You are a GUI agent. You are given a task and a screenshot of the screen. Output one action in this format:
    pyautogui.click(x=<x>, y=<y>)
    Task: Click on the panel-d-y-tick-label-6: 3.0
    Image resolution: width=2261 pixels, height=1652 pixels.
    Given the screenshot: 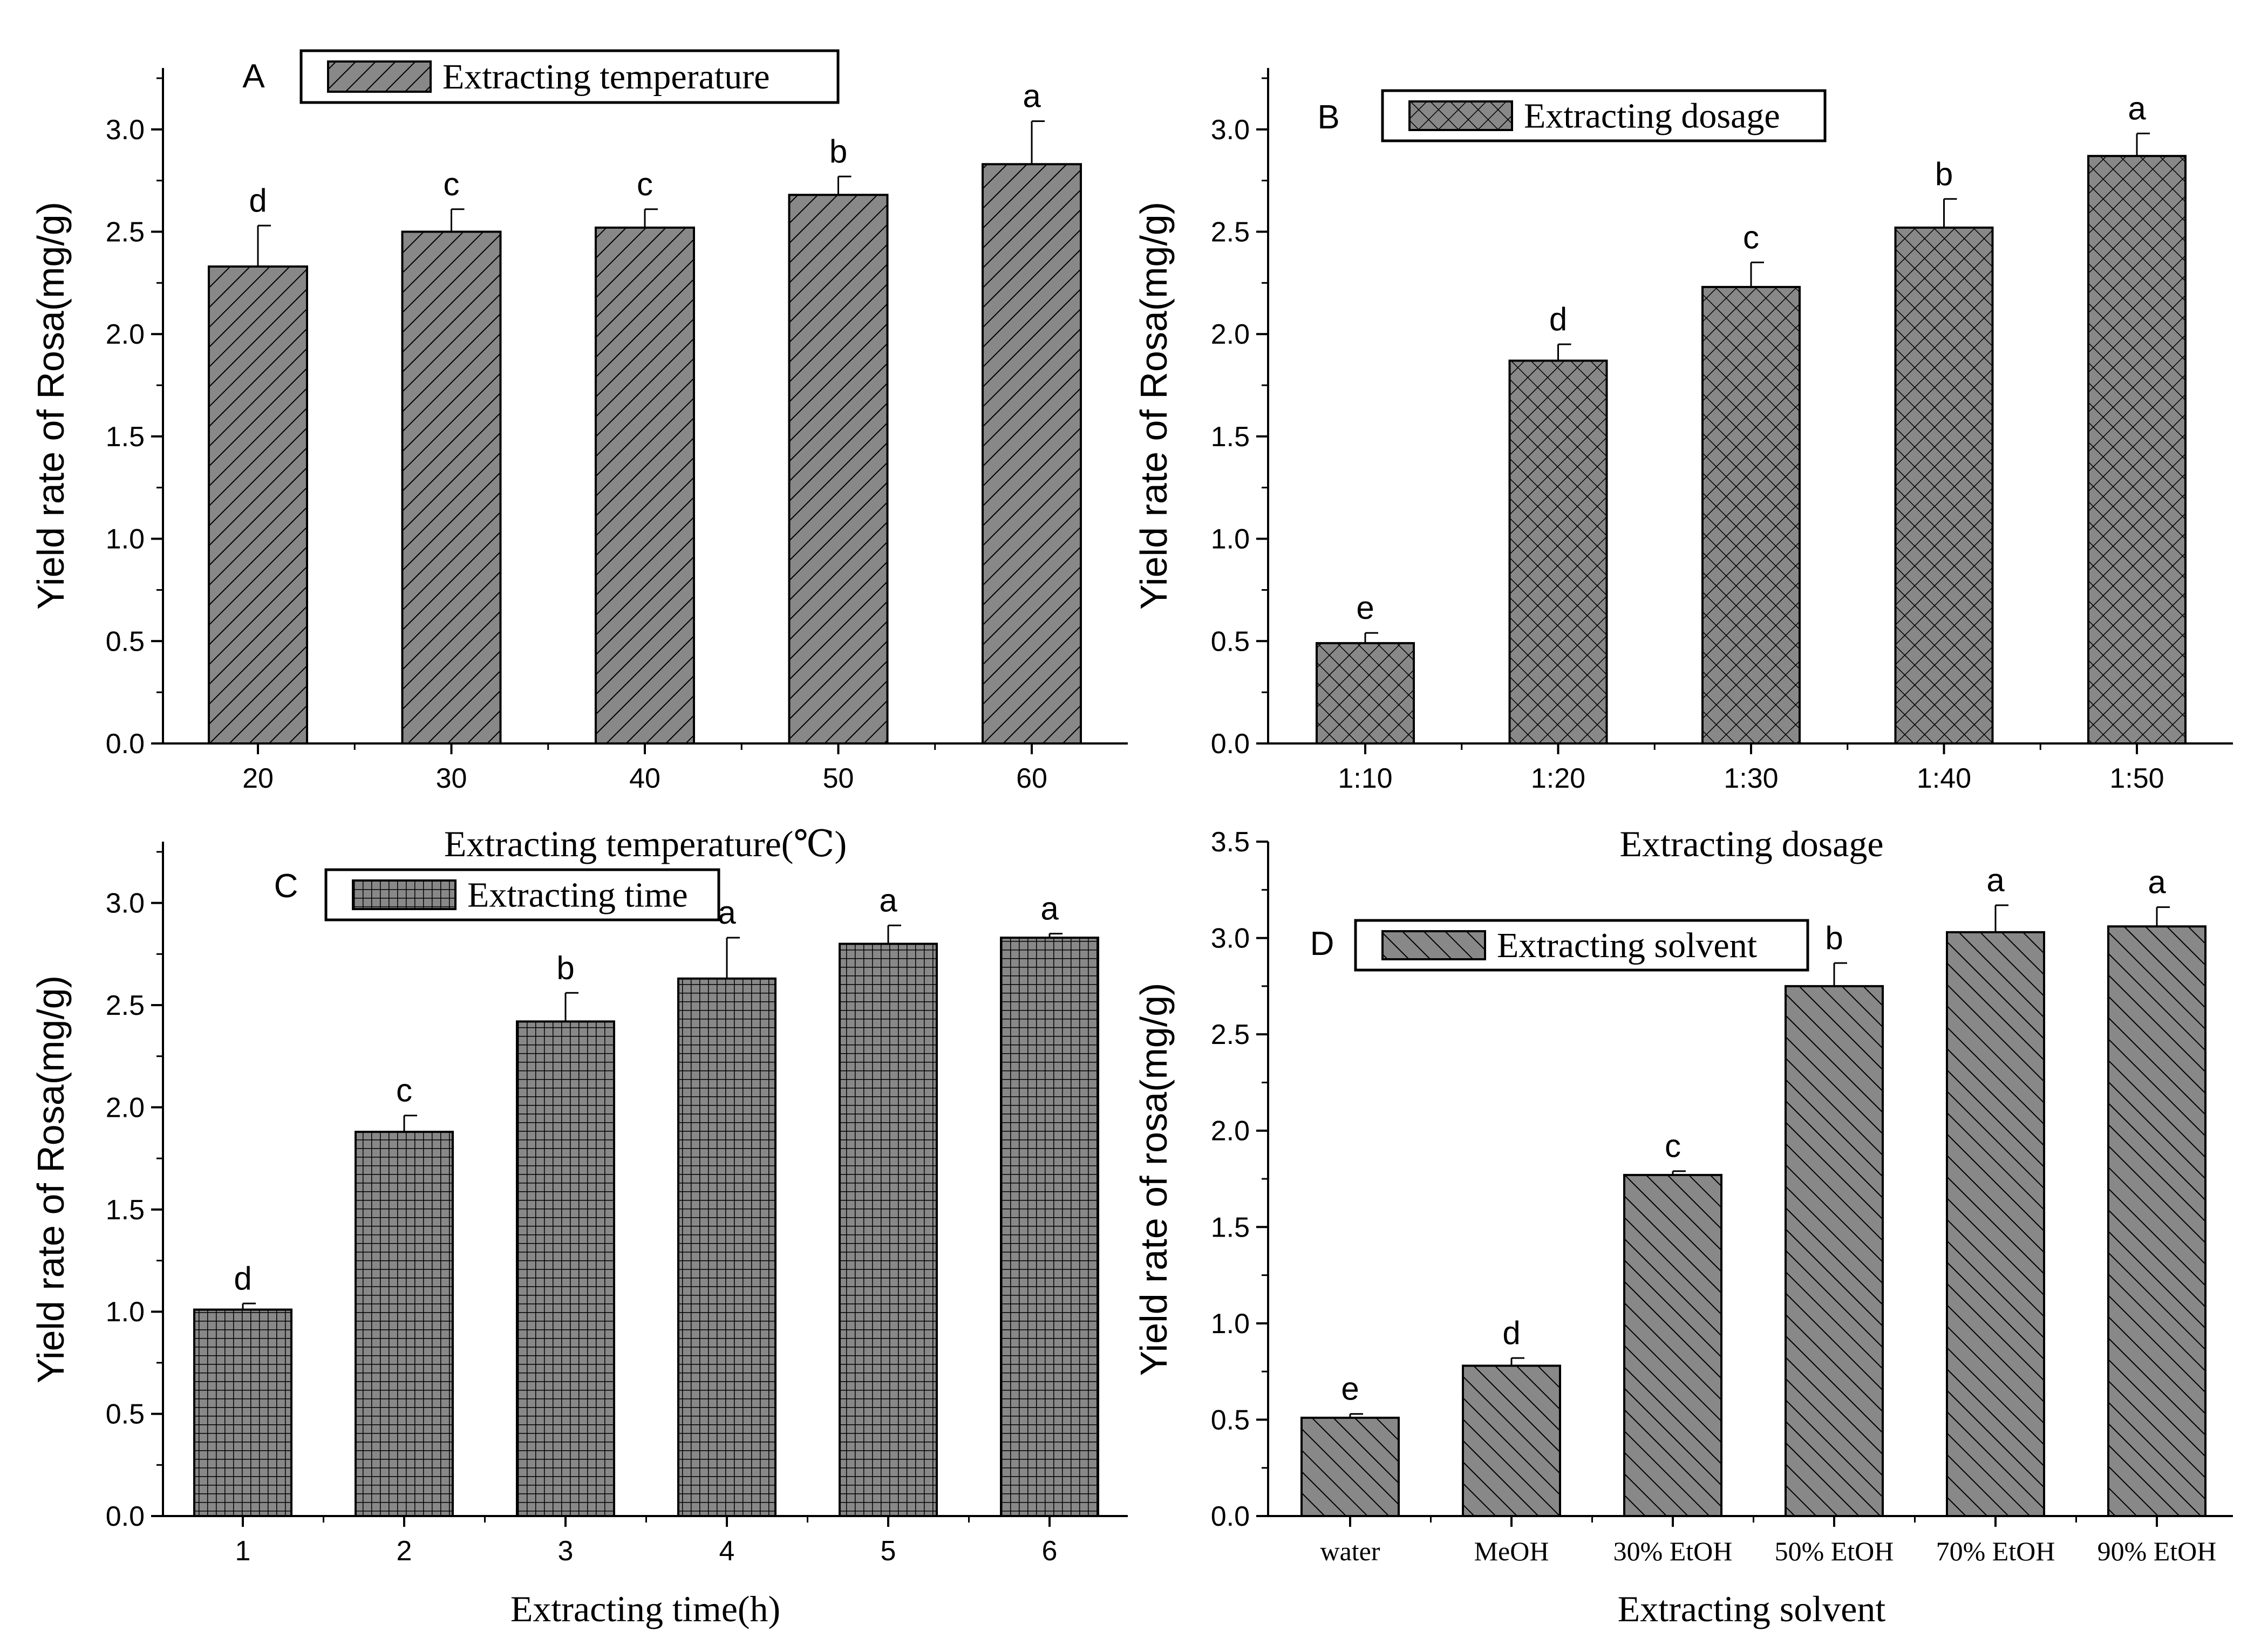 What is the action you would take?
    pyautogui.click(x=1230, y=938)
    